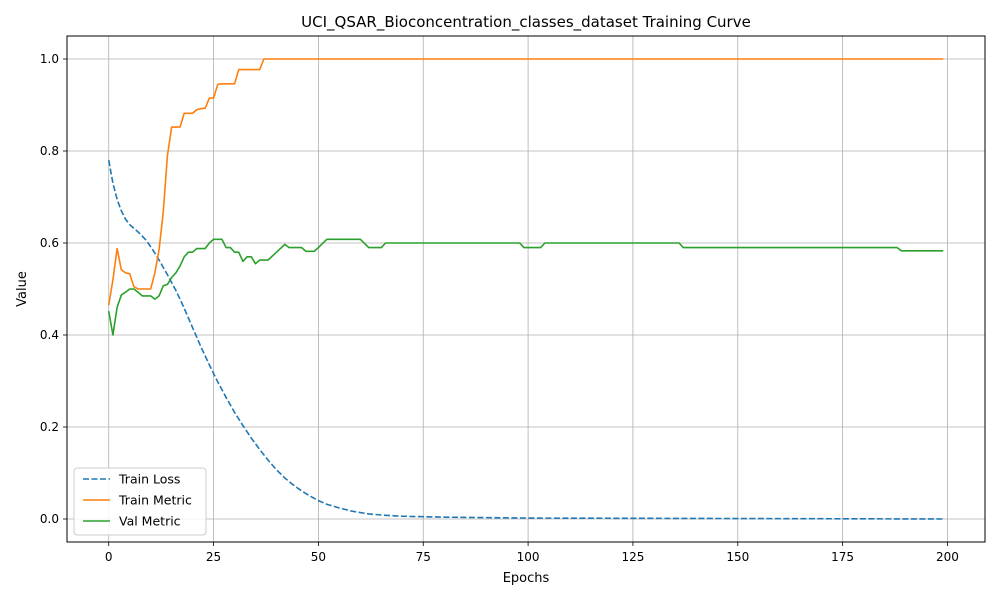 This screenshot has width=1000, height=604. Describe the element at coordinates (150, 521) in the screenshot. I see `legend-label: Val Metric` at that location.